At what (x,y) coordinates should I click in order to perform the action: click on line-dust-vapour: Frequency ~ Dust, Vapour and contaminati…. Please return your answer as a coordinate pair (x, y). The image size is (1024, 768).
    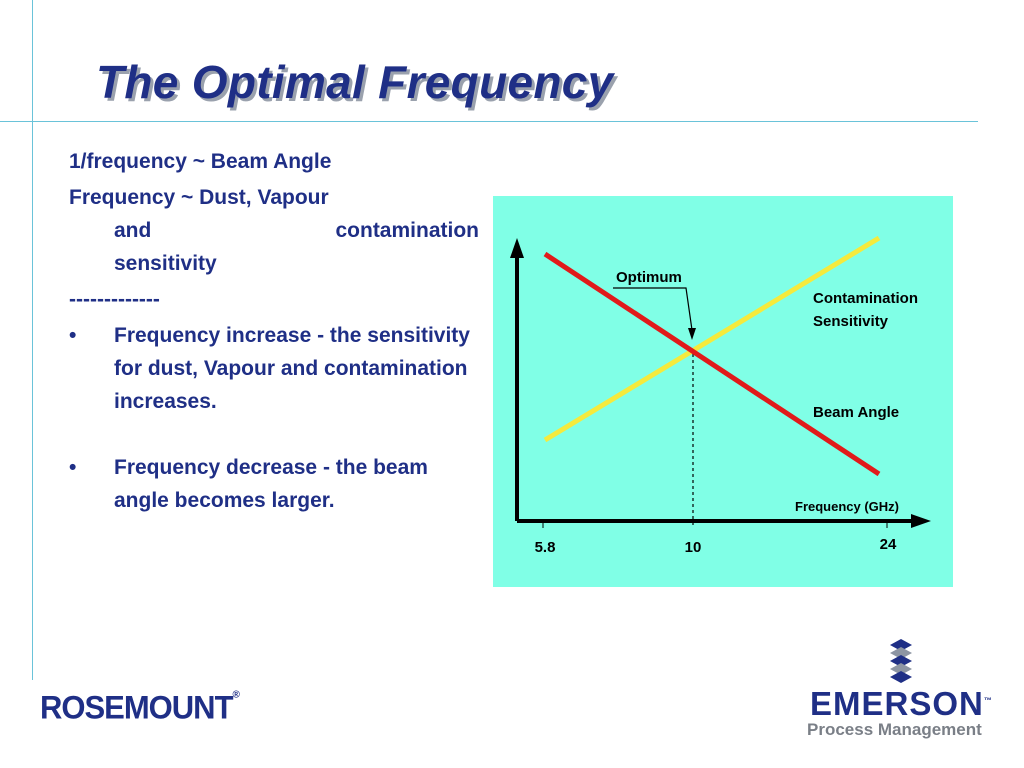
    Looking at the image, I should click on (274, 230).